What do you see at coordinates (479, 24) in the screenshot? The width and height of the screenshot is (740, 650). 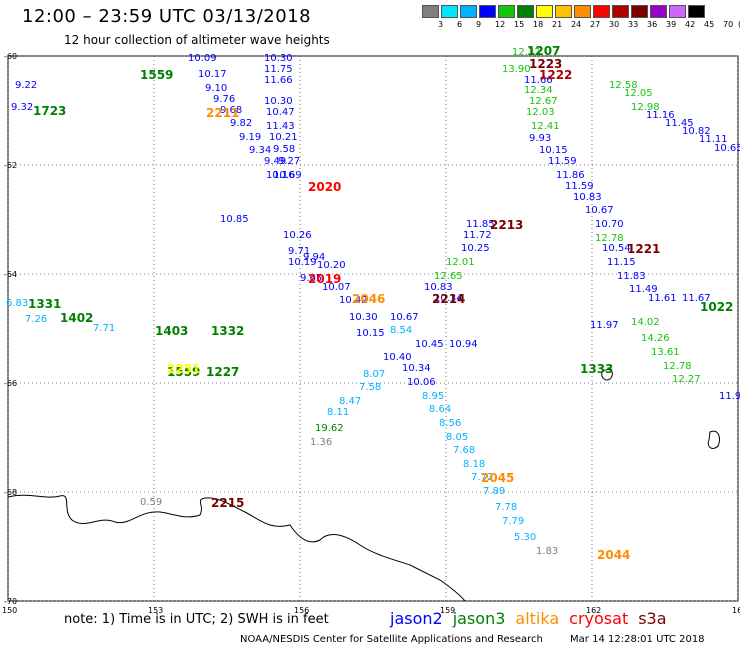 I see `color-scale-label: 9` at bounding box center [479, 24].